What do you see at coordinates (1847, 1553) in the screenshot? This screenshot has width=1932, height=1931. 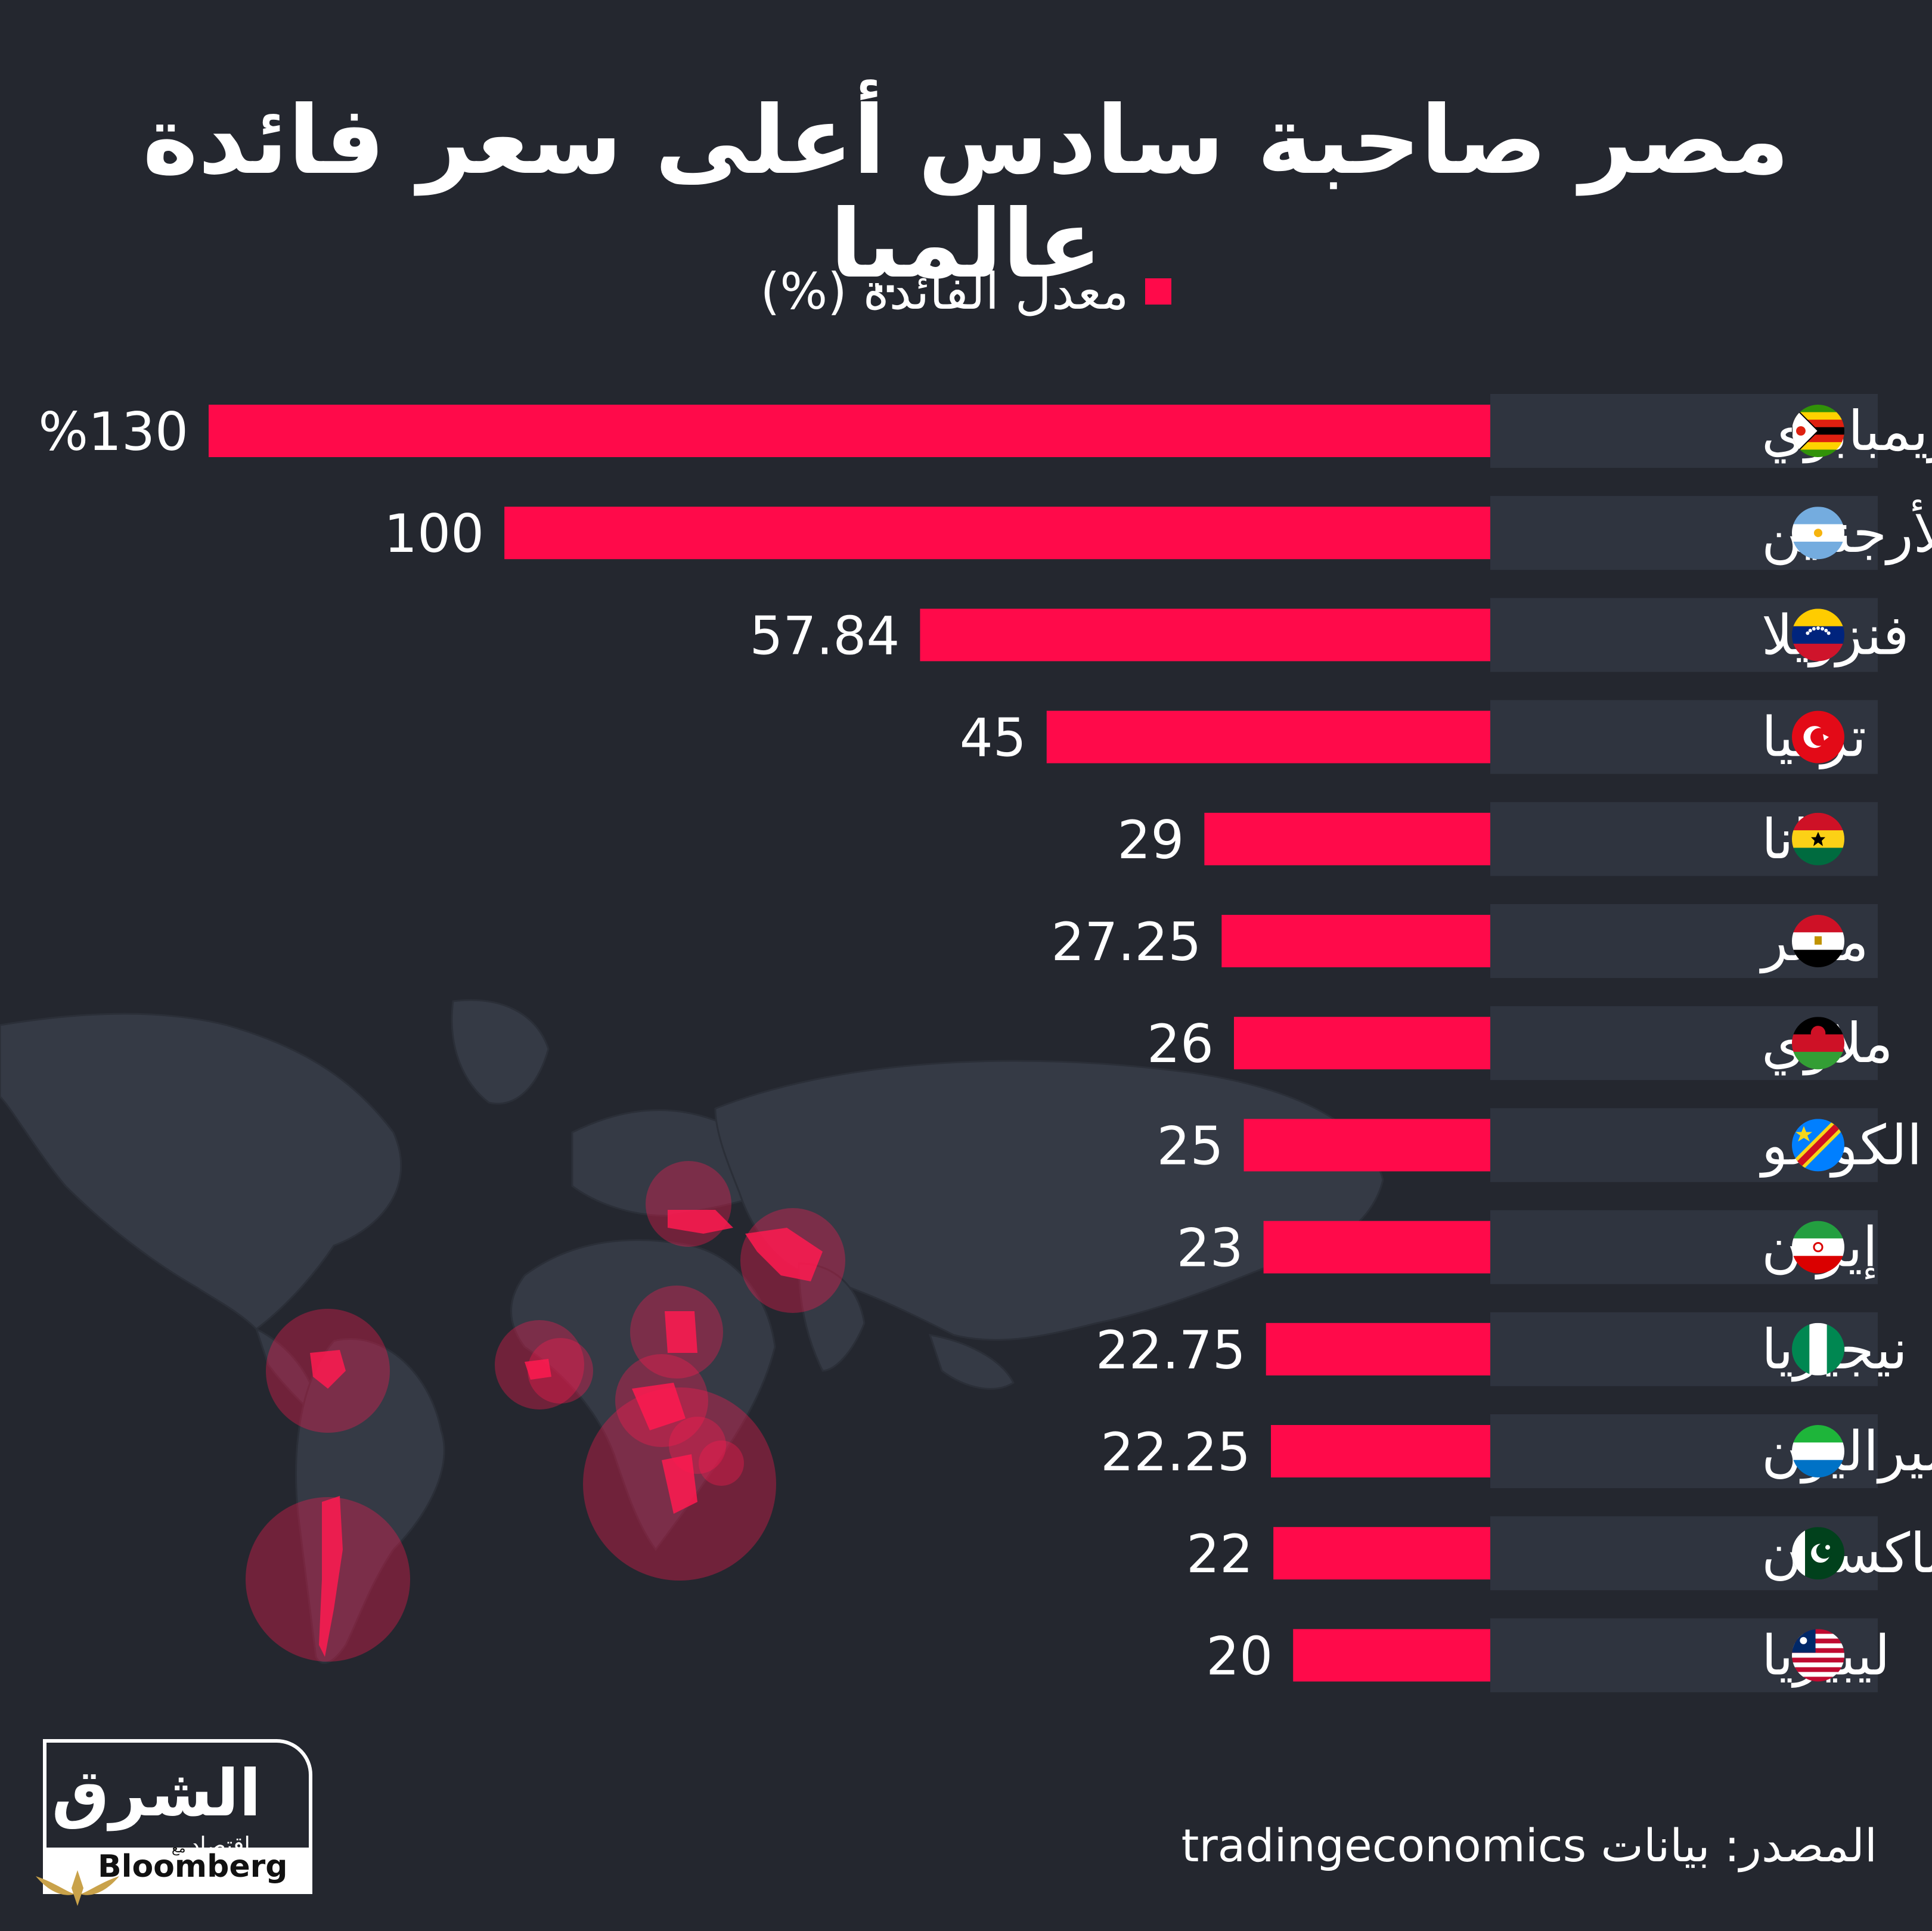 I see `category-label: باكستان` at bounding box center [1847, 1553].